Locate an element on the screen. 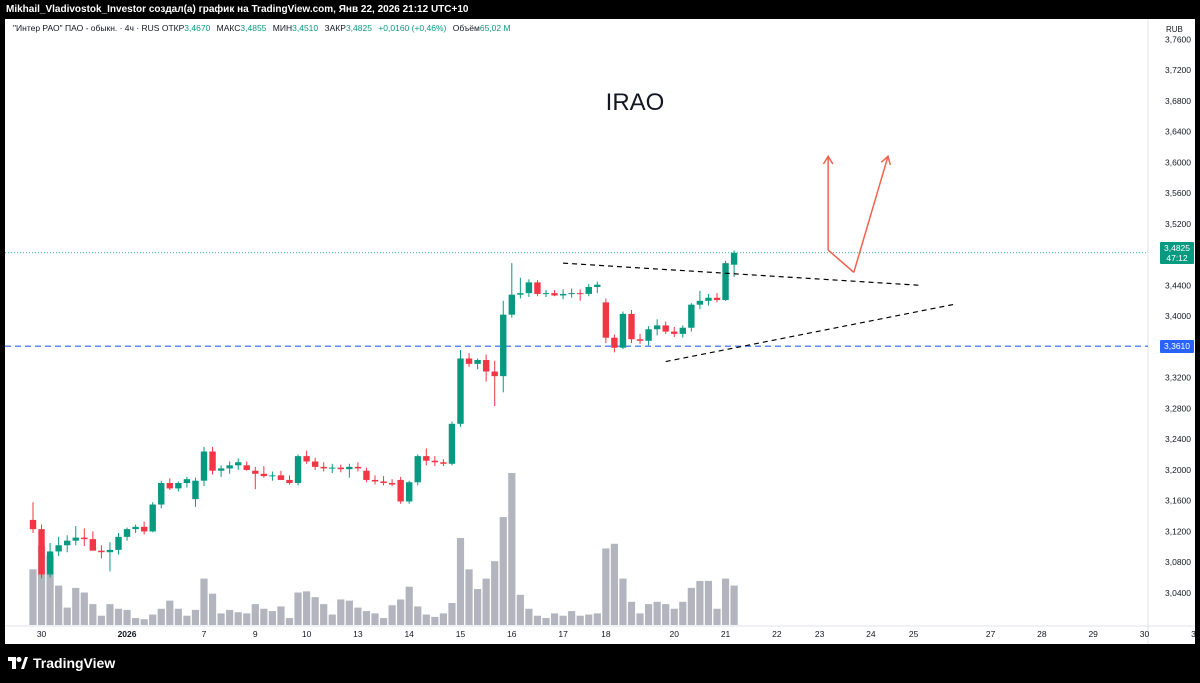  currency-label: RUB is located at coordinates (1174, 29).